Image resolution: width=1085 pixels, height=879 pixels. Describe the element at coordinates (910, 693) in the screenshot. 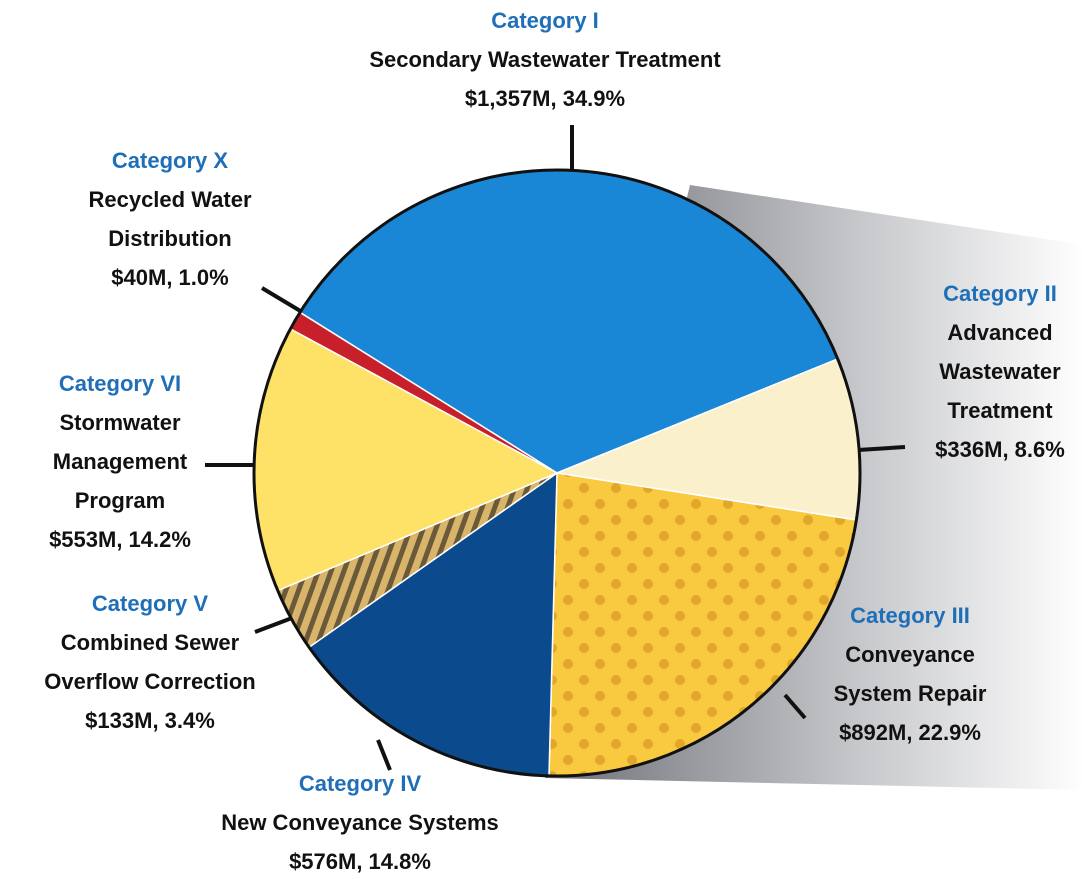

I see `description: System Repair` at that location.